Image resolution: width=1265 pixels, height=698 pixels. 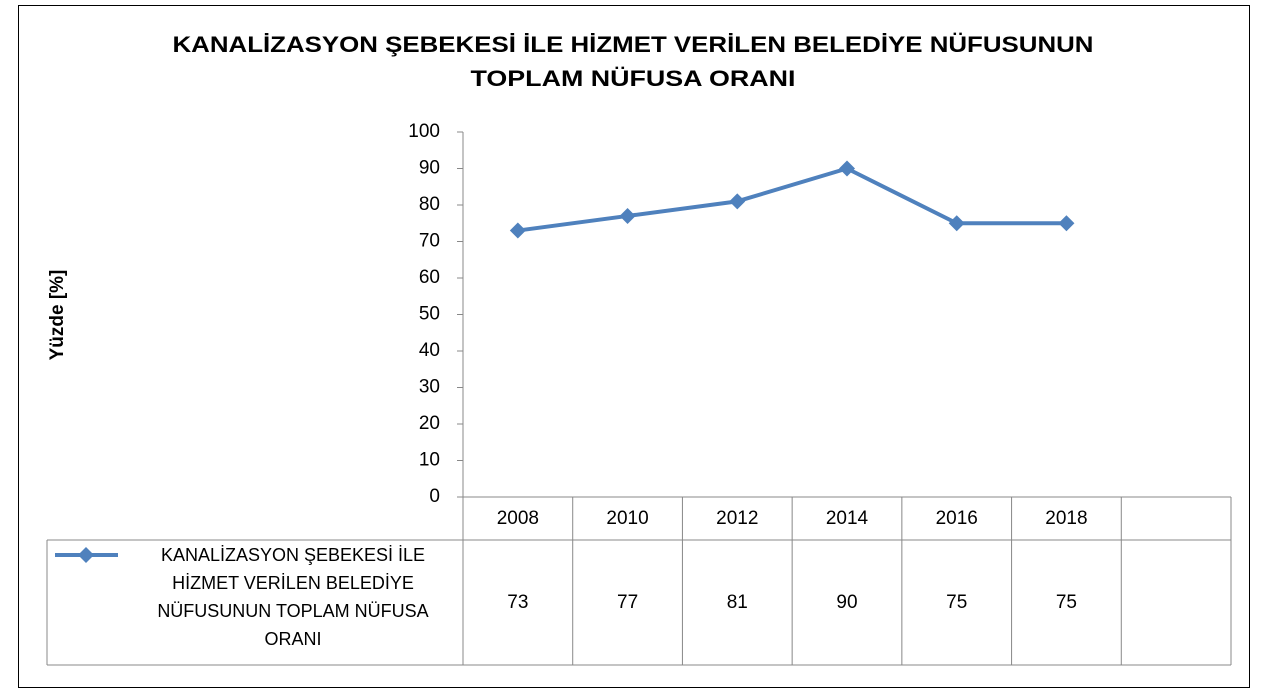 I want to click on y-axis-label: Yüzde [%], so click(x=57, y=315).